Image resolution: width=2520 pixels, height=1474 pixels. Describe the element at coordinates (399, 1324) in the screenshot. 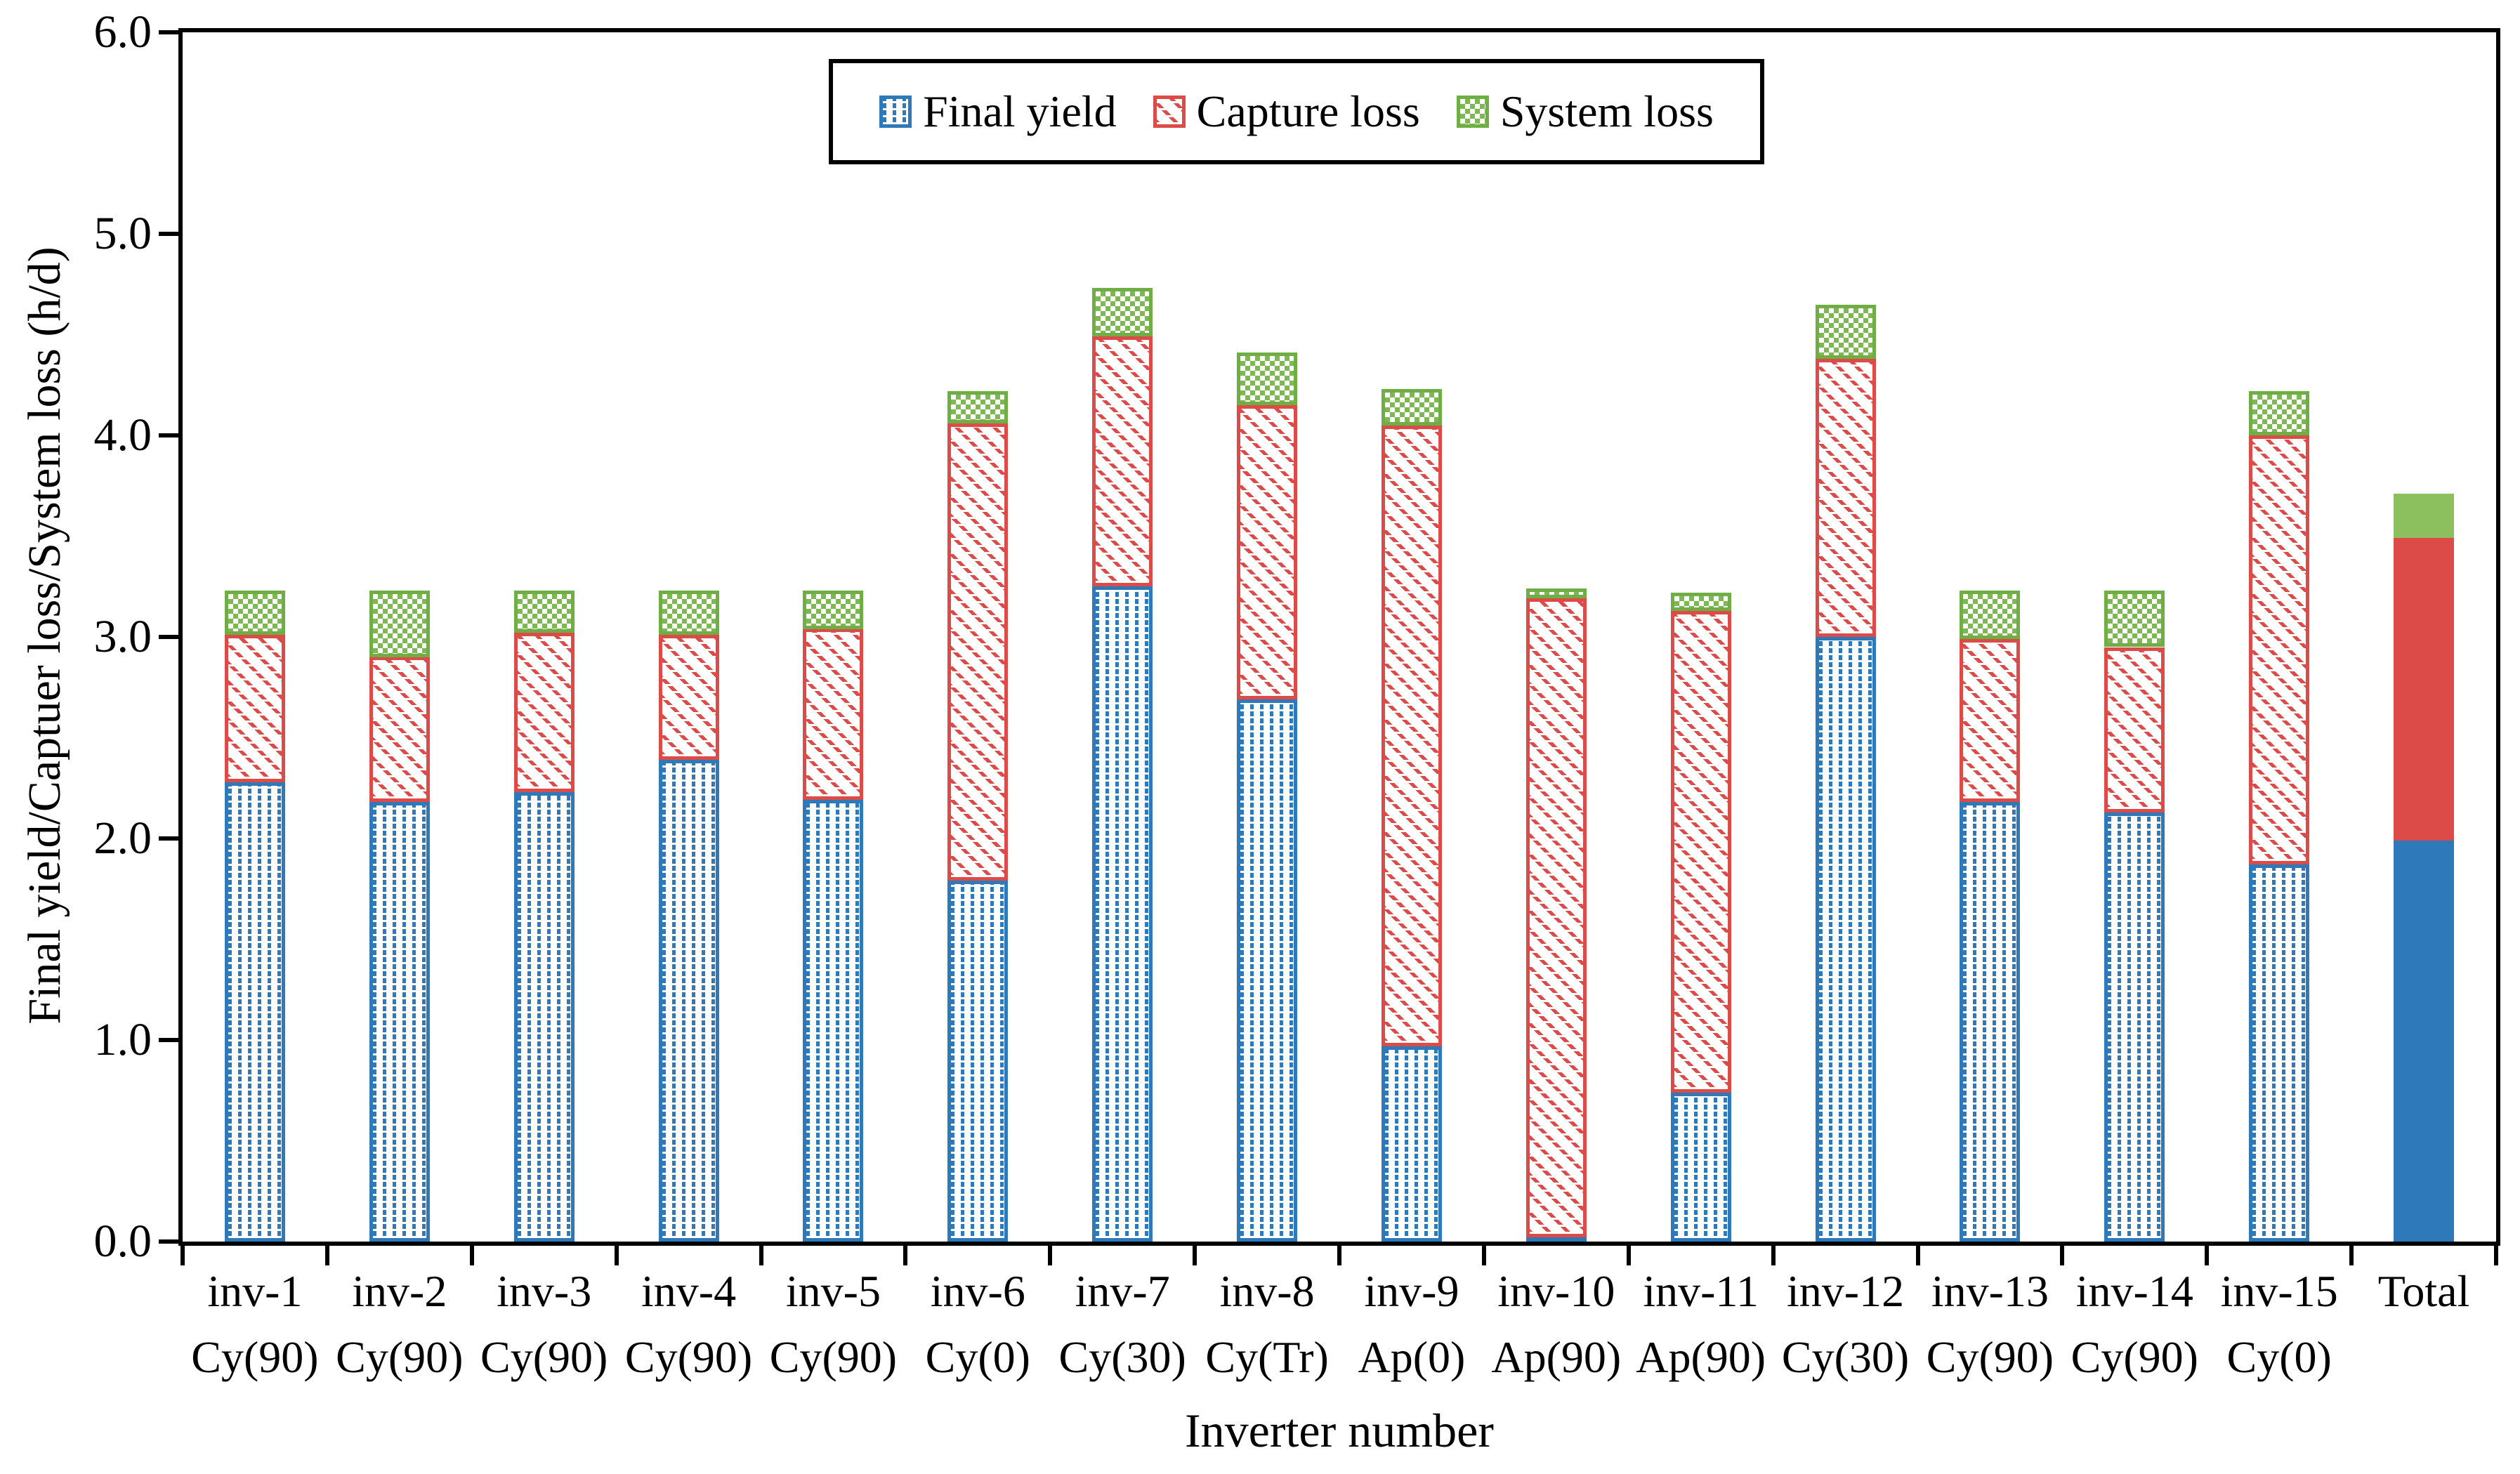

I see `category-label-group: inv-2 Cy(90)` at that location.